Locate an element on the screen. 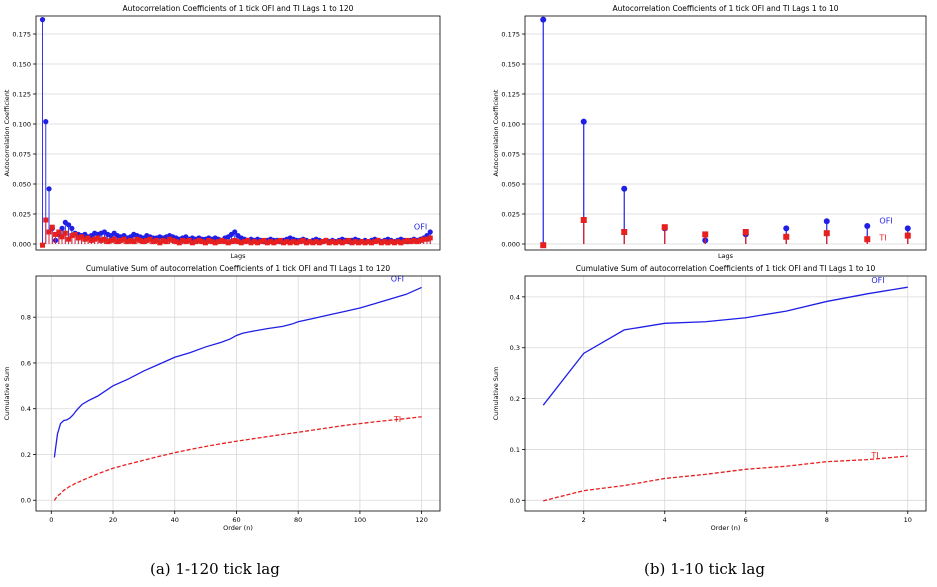 Image resolution: width=937 pixels, height=587 pixels. y-tick-label: 0.100 is located at coordinates (21, 125).